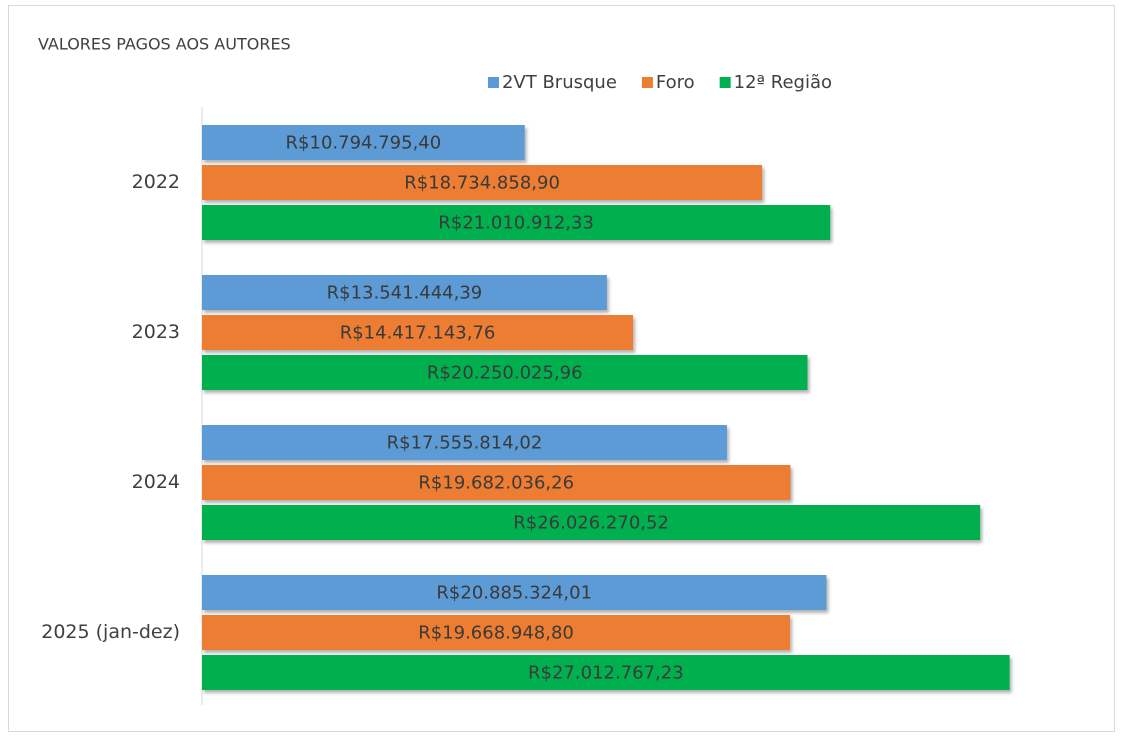  I want to click on bar-label: R$27.012.767,23, so click(606, 673).